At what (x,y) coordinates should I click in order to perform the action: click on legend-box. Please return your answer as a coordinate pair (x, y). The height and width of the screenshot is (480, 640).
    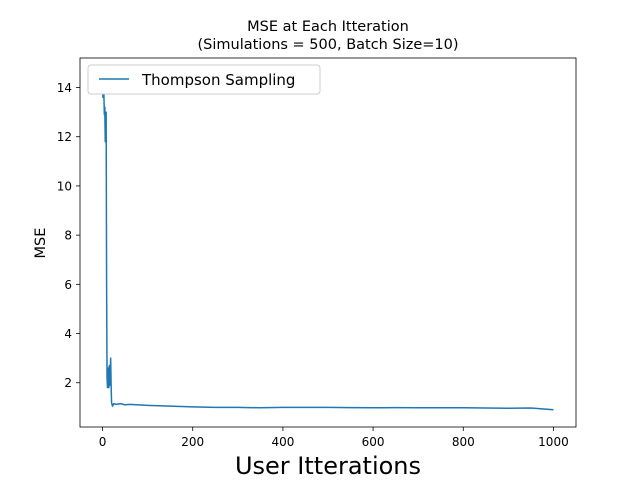
    Looking at the image, I should click on (204, 79).